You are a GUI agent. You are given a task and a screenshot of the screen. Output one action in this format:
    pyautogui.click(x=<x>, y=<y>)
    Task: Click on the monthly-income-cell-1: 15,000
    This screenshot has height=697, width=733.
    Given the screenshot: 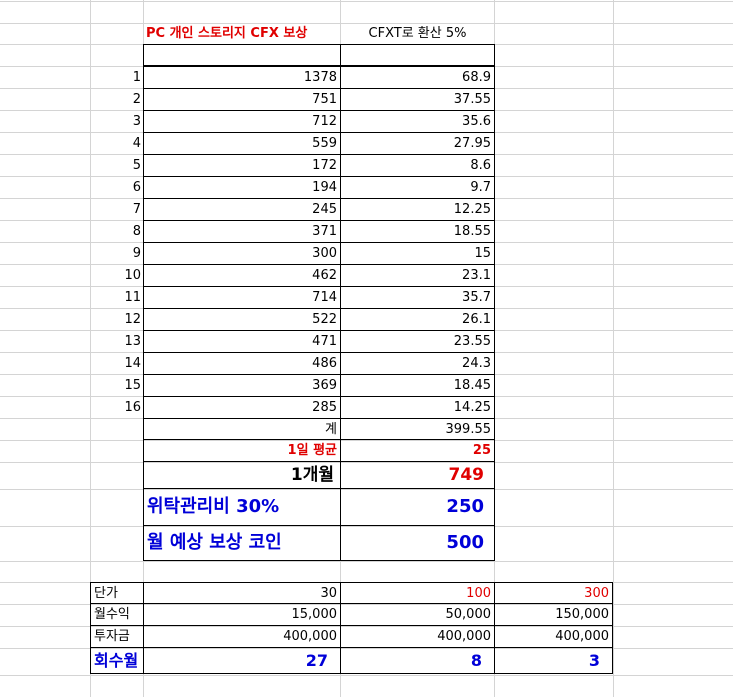 What is the action you would take?
    pyautogui.click(x=242, y=614)
    